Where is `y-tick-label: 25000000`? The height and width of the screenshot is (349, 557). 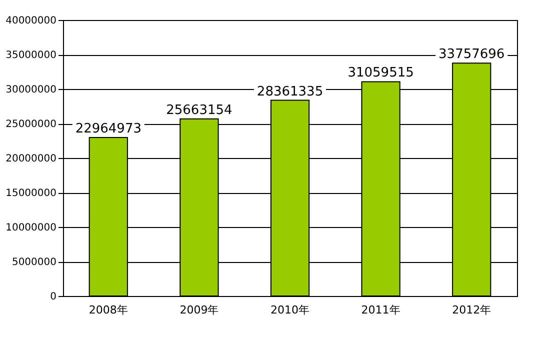 y-tick-label: 25000000 is located at coordinates (31, 124).